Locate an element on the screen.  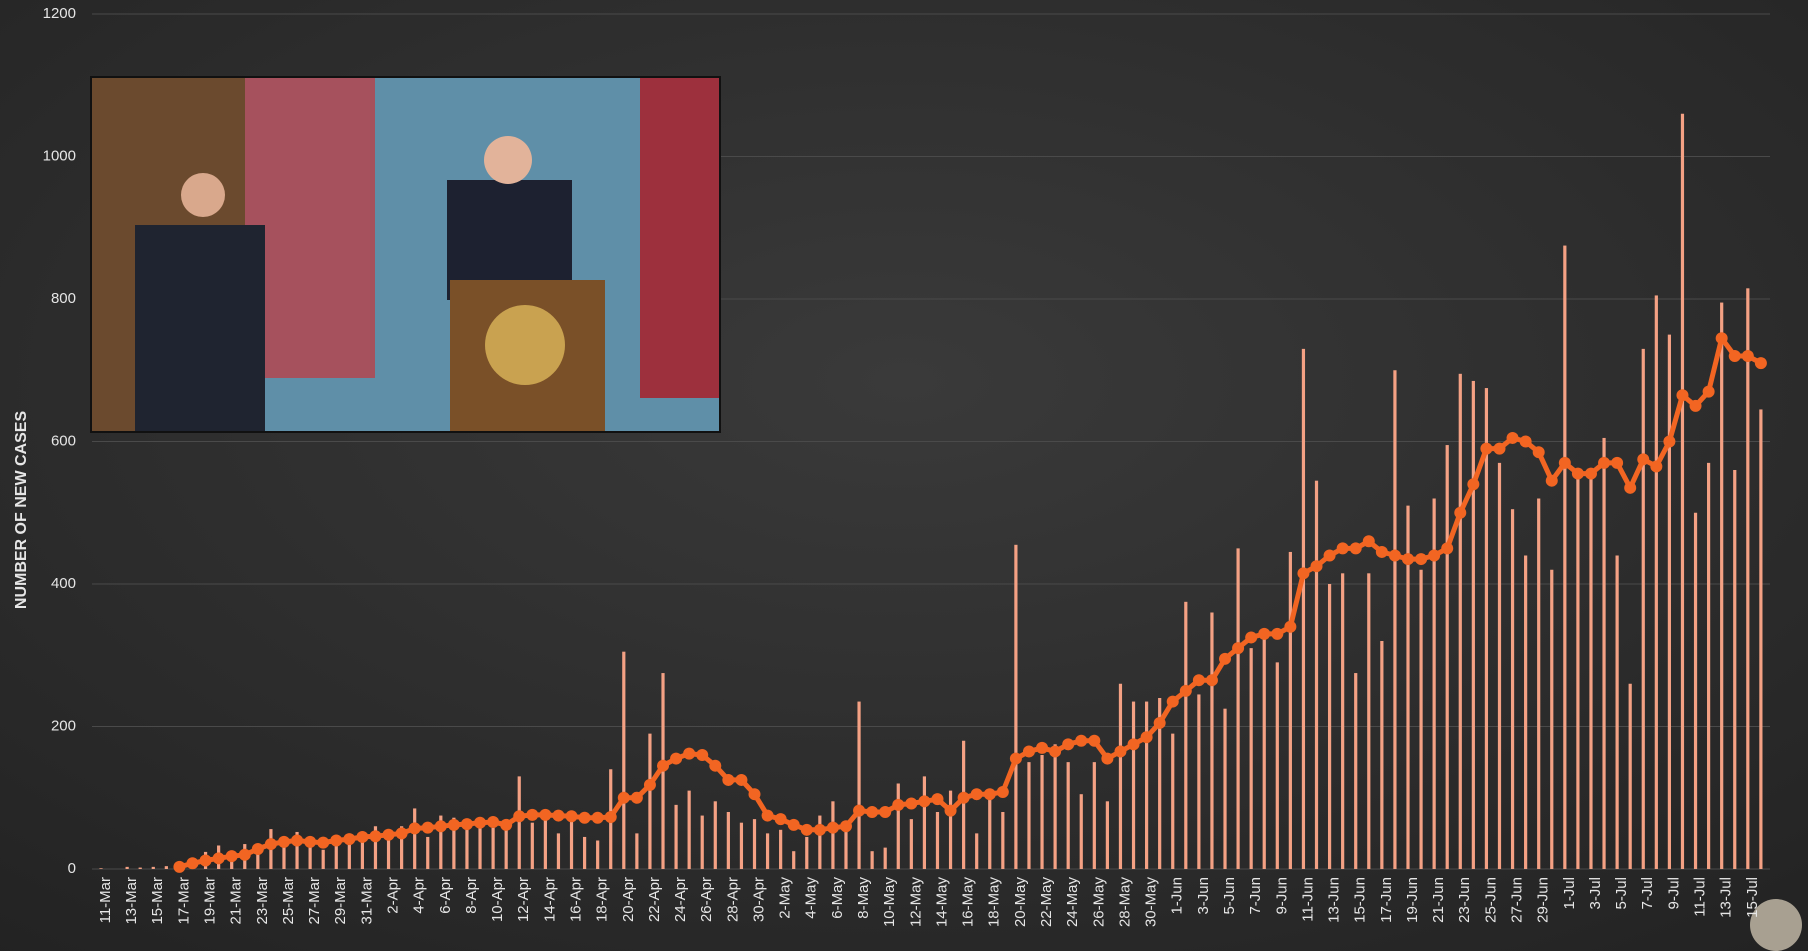
x-tick-label: 17-Mar is located at coordinates (183, 901).